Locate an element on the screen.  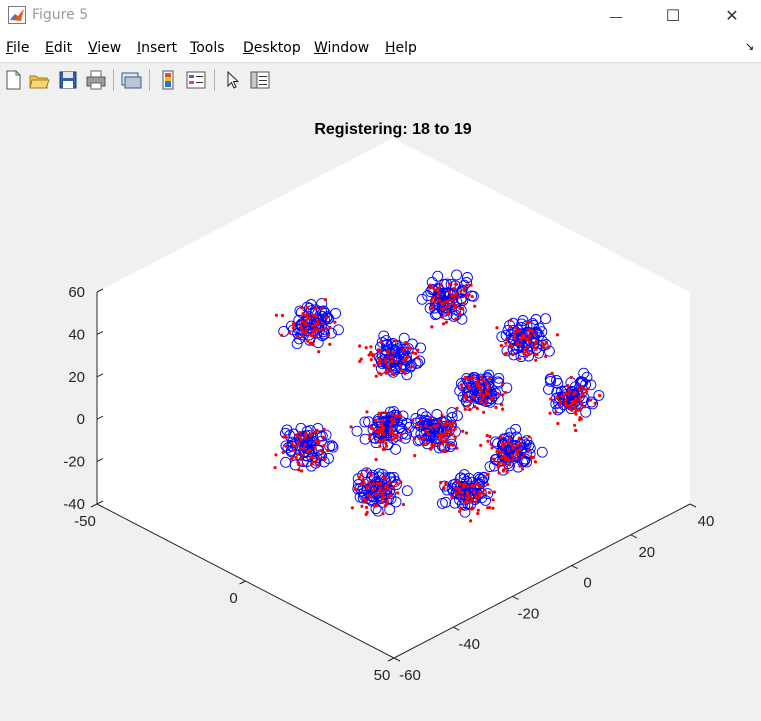
insert-colorbar-icon is located at coordinates (168, 80).